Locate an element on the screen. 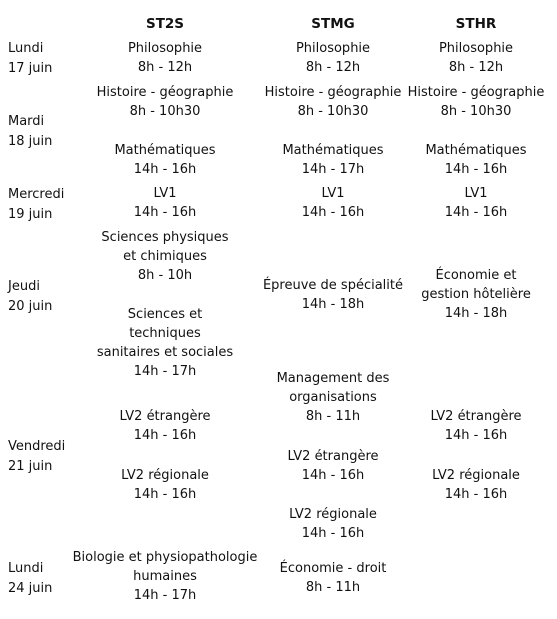 The image size is (557, 619). day-name: Jeudi is located at coordinates (24, 286).